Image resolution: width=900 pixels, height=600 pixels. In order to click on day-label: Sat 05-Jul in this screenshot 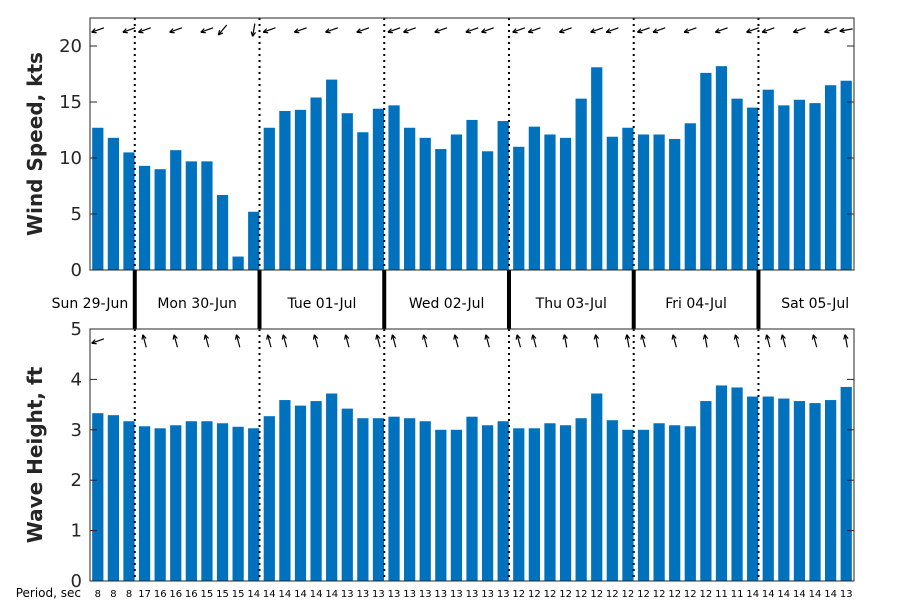, I will do `click(815, 304)`.